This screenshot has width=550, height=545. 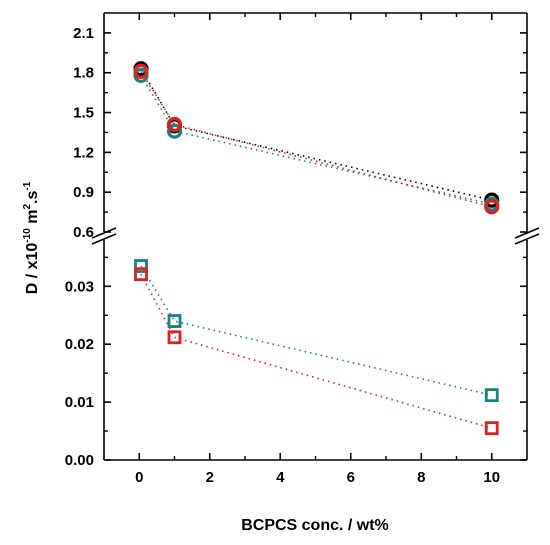 I want to click on y-tick-label-lower: 0.01, so click(x=79, y=402).